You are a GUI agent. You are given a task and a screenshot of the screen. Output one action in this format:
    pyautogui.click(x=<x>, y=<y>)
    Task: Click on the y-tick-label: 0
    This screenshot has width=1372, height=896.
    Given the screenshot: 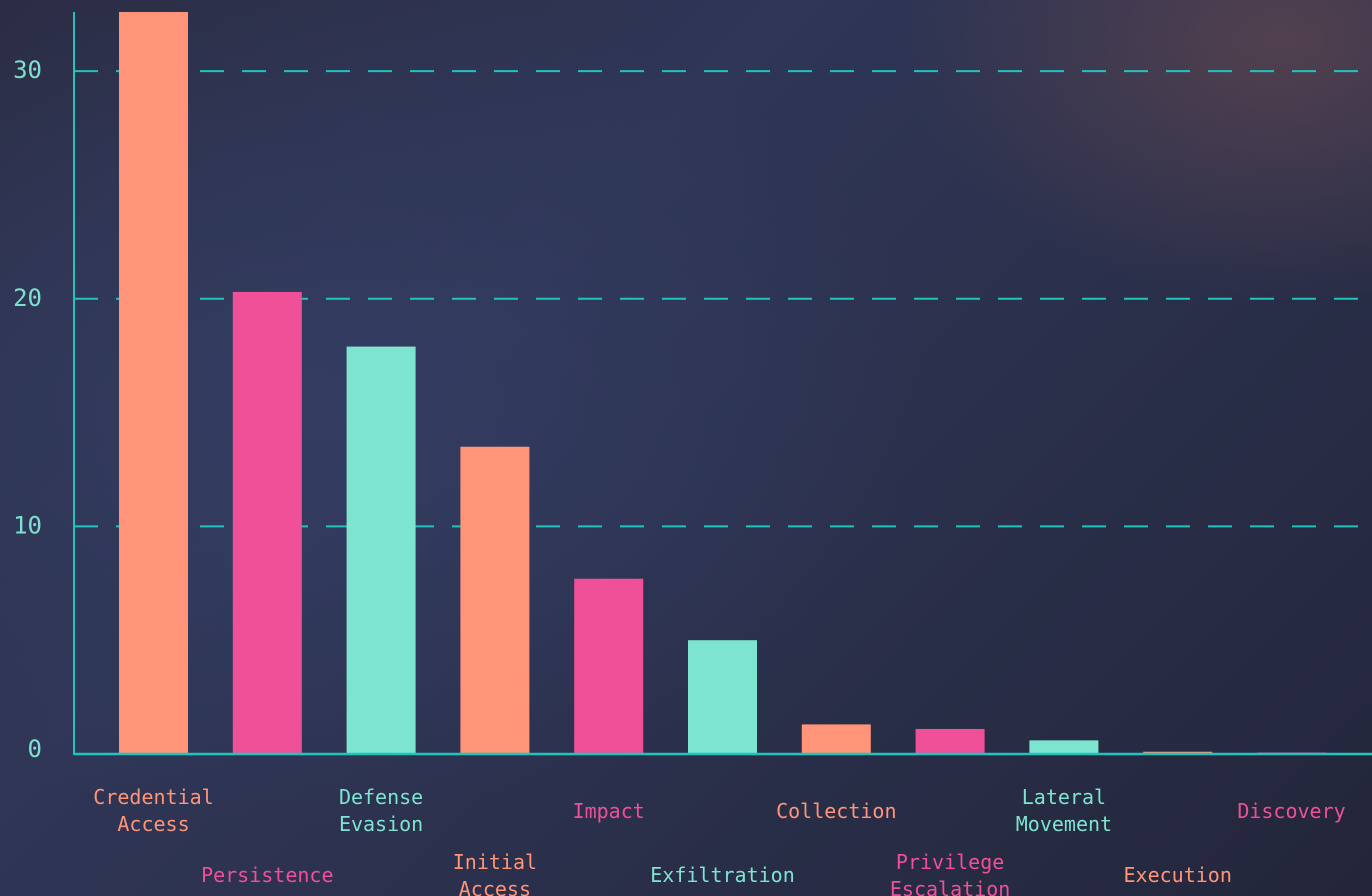 What is the action you would take?
    pyautogui.click(x=35, y=749)
    